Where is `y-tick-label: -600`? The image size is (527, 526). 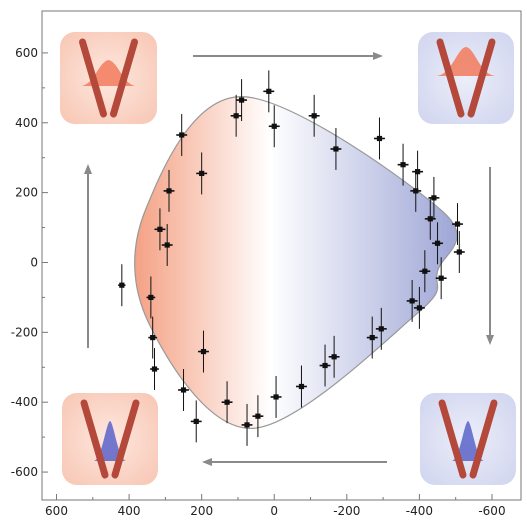 y-tick-label: -600 is located at coordinates (24, 472).